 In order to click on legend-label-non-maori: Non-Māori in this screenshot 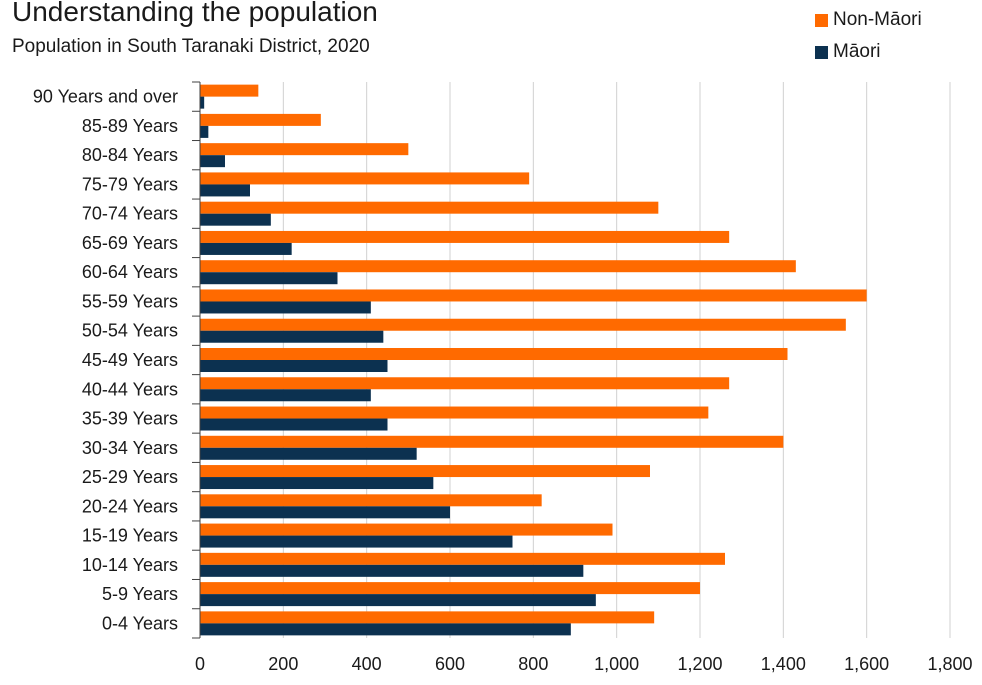, I will do `click(877, 19)`.